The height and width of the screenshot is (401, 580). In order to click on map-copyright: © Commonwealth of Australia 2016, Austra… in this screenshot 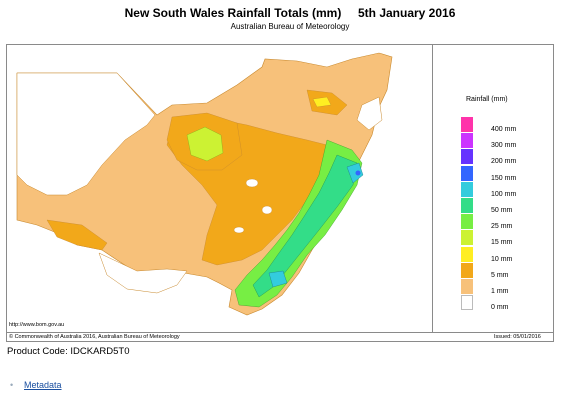, I will do `click(94, 337)`.